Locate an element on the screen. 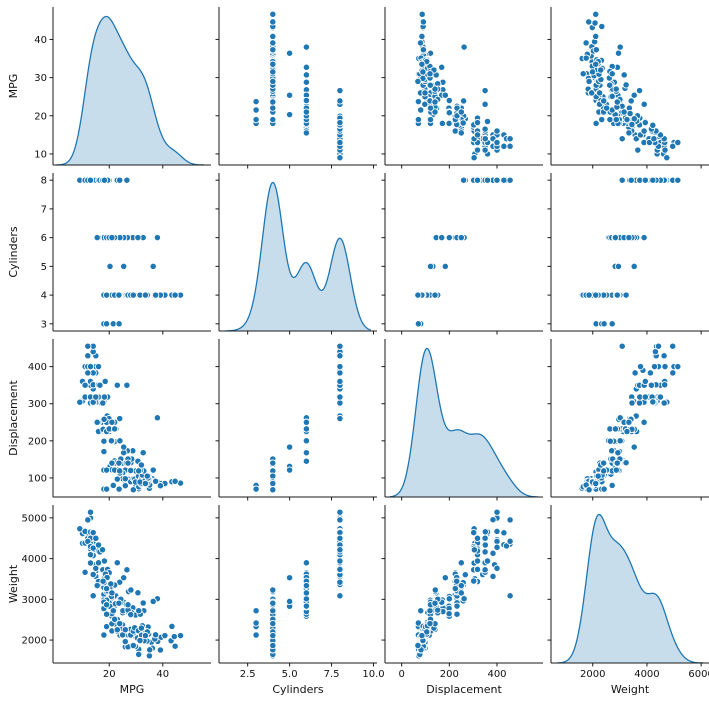 The width and height of the screenshot is (709, 709). kde-line-displacement is located at coordinates (464, 422).